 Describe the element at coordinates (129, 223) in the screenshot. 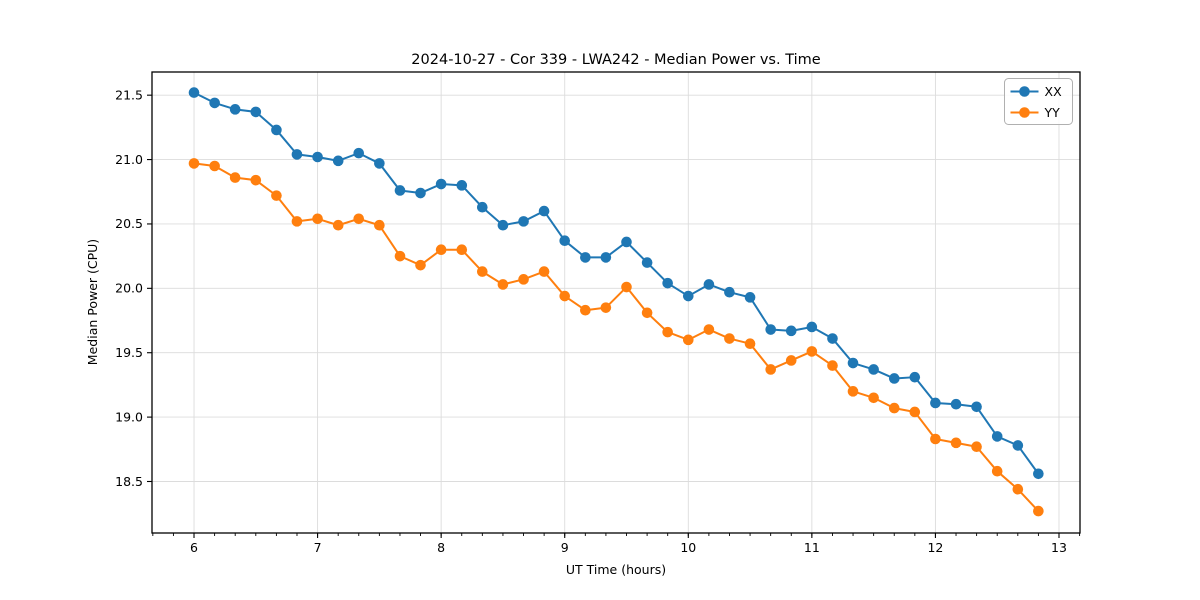

I see `y-tick-label: 20.5` at that location.